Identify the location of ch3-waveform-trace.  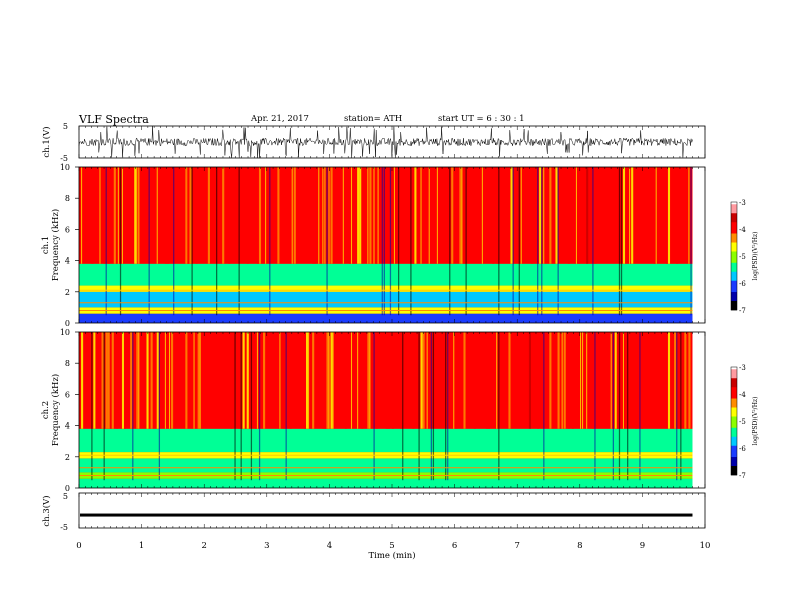
(386, 515).